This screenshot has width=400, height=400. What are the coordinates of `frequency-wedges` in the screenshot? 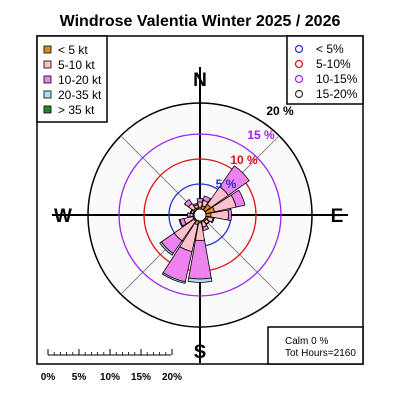 It's located at (204, 224).